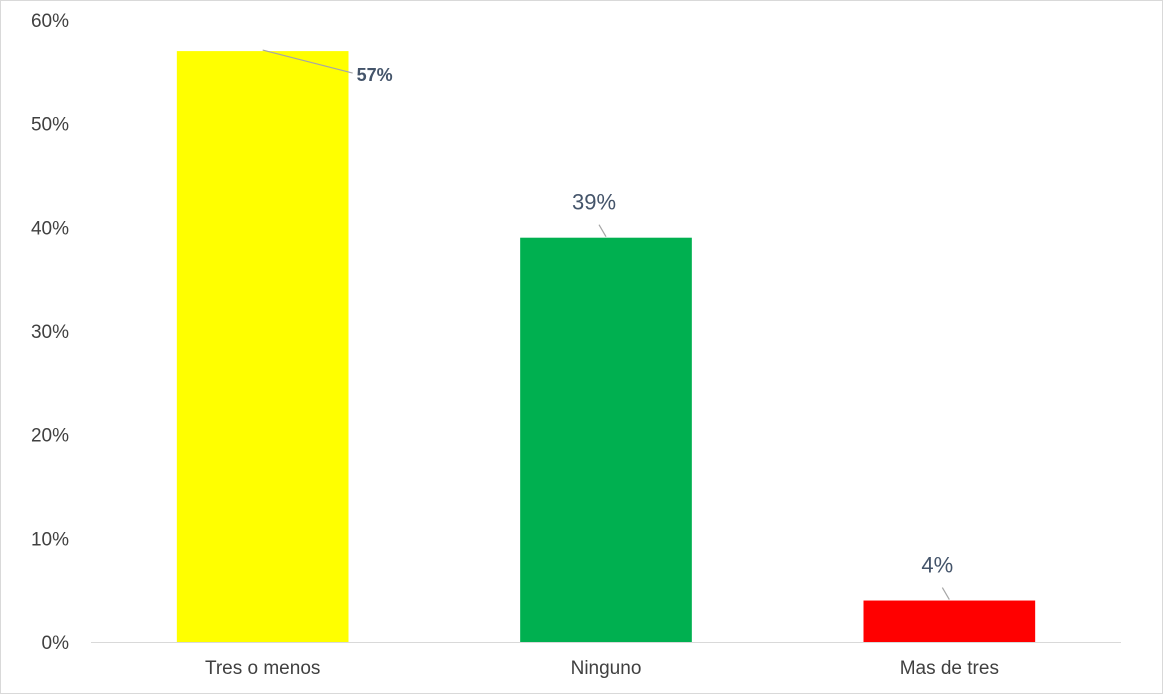 Image resolution: width=1163 pixels, height=694 pixels. What do you see at coordinates (50, 228) in the screenshot?
I see `y-tick-label: 40%` at bounding box center [50, 228].